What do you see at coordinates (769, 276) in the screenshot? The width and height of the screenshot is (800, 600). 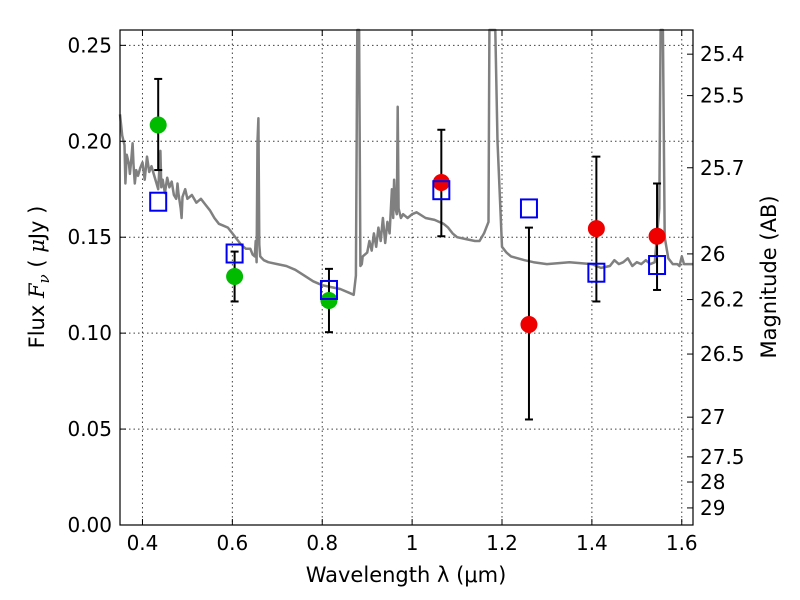 I see `right-axis-label: Magnitude (AB)` at bounding box center [769, 276].